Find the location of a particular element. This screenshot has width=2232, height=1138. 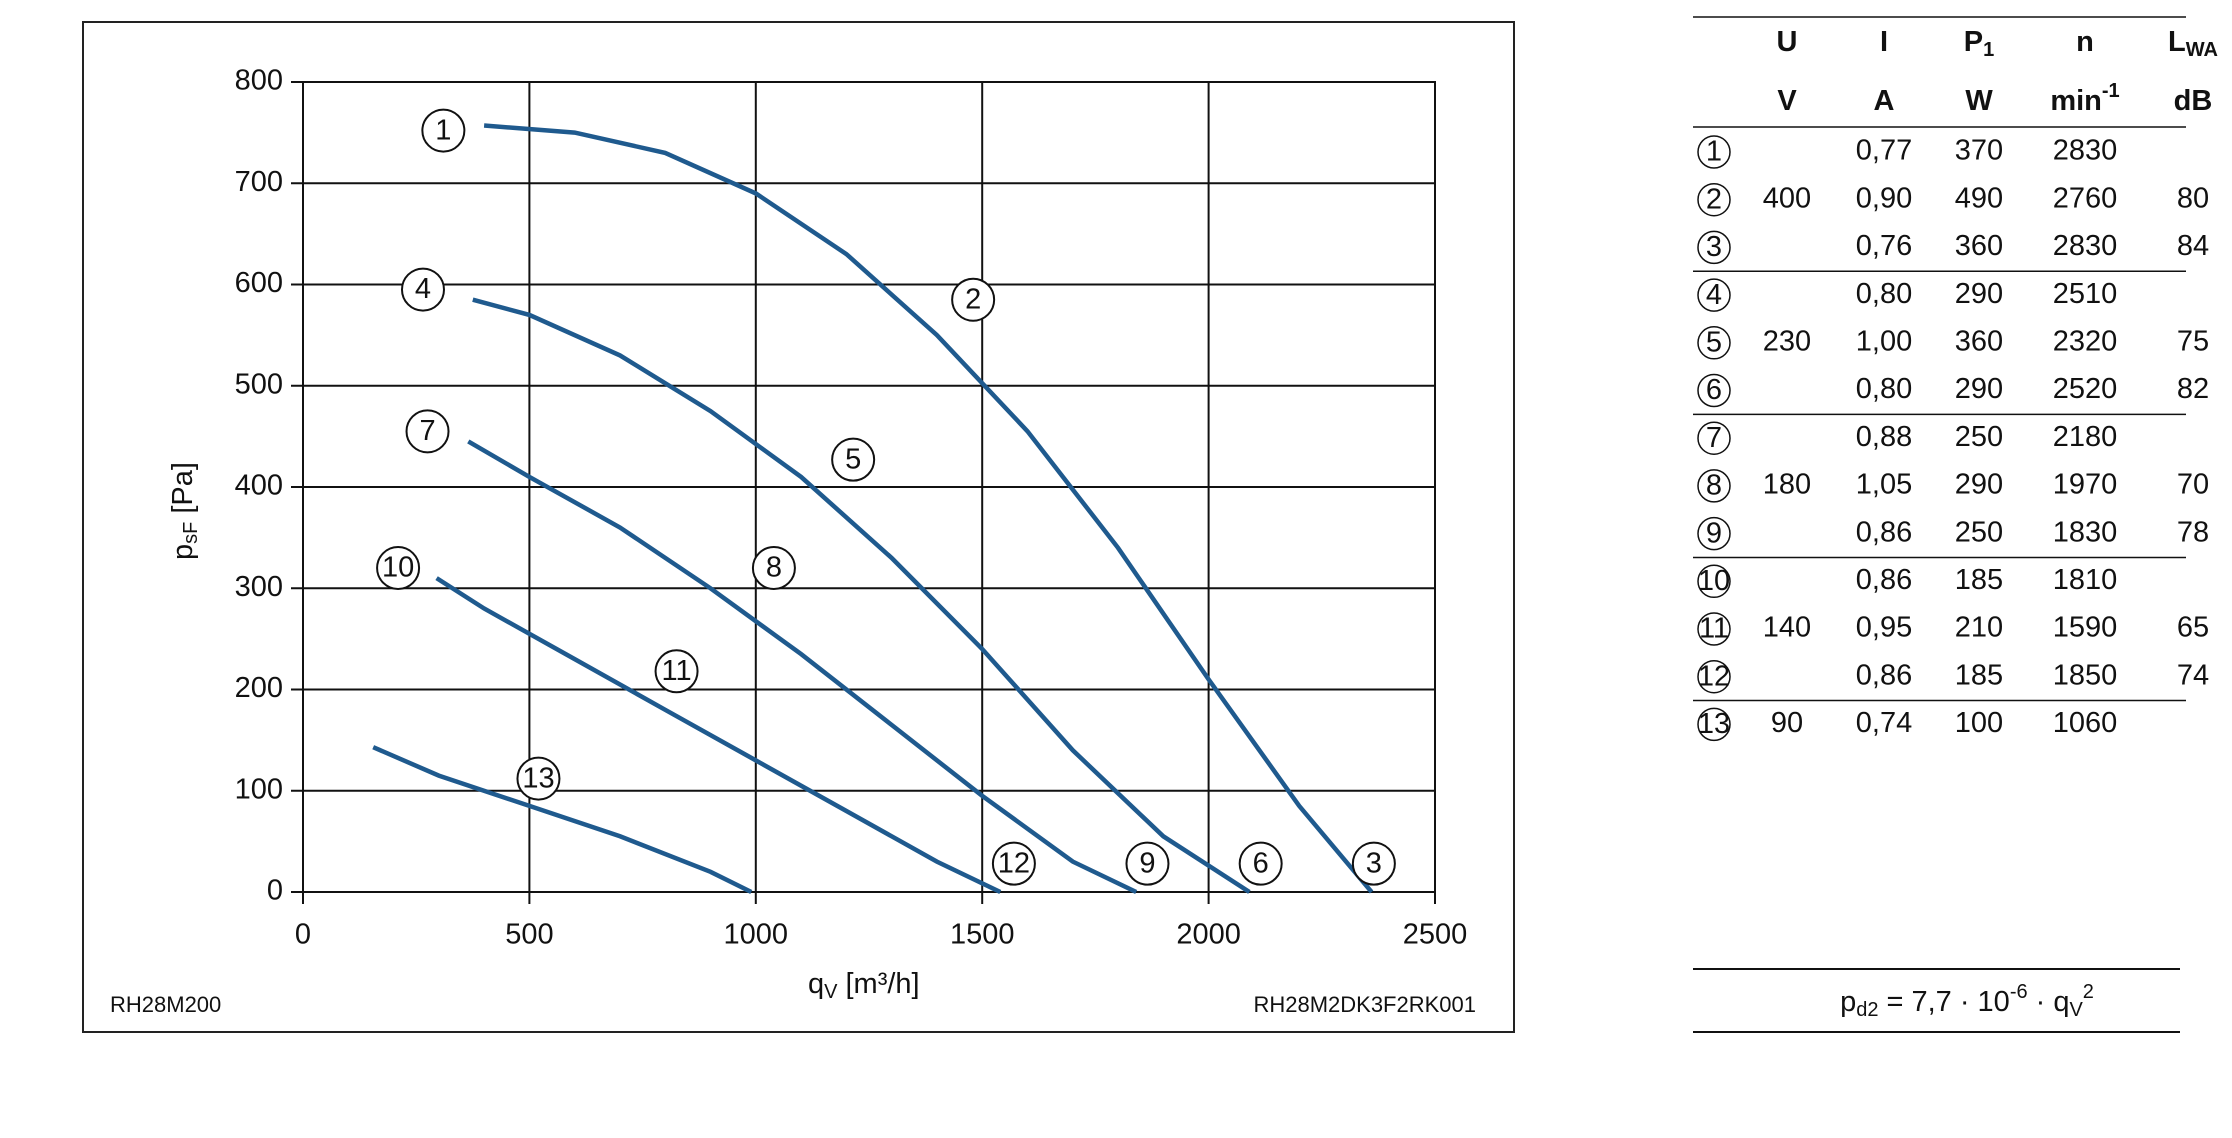

formula-part: 2 is located at coordinates (2088, 992).